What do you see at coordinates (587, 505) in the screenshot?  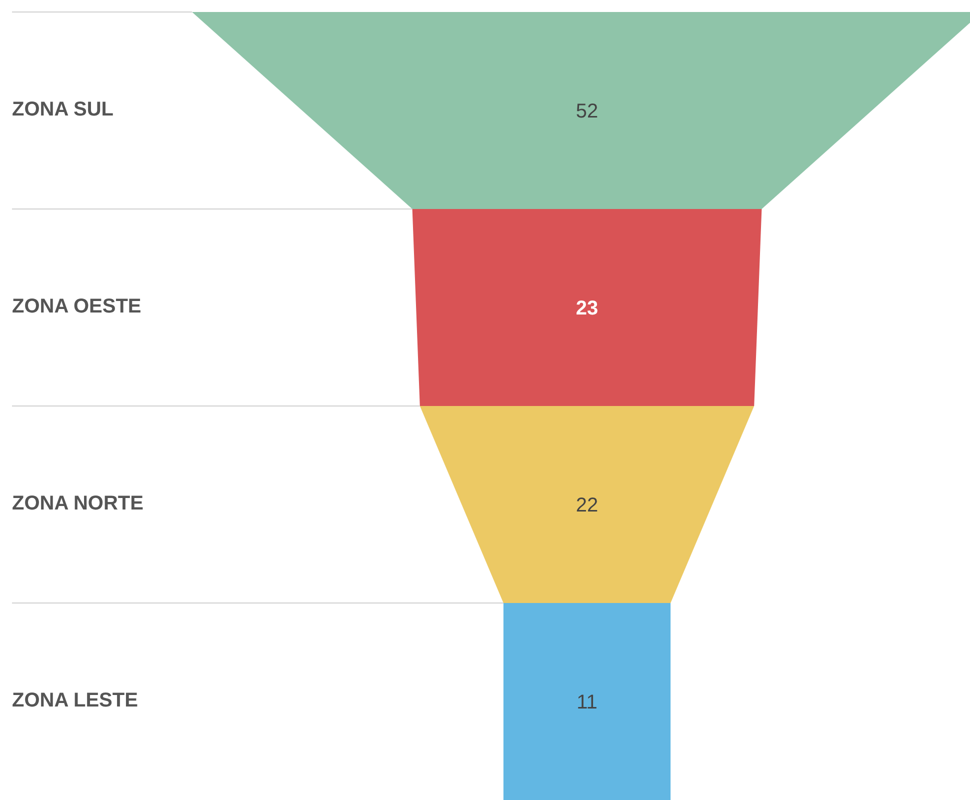 I see `data-label: 22` at bounding box center [587, 505].